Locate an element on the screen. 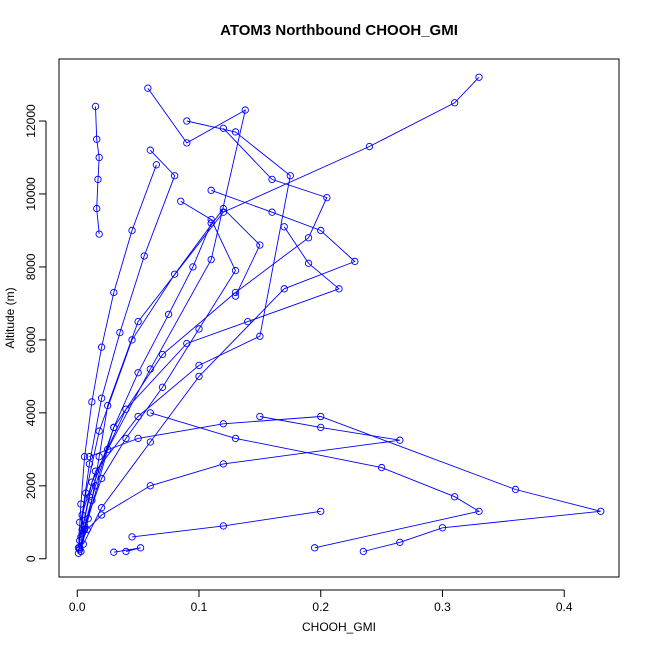 The image size is (650, 650). y-tick-label: 8000 is located at coordinates (31, 266).